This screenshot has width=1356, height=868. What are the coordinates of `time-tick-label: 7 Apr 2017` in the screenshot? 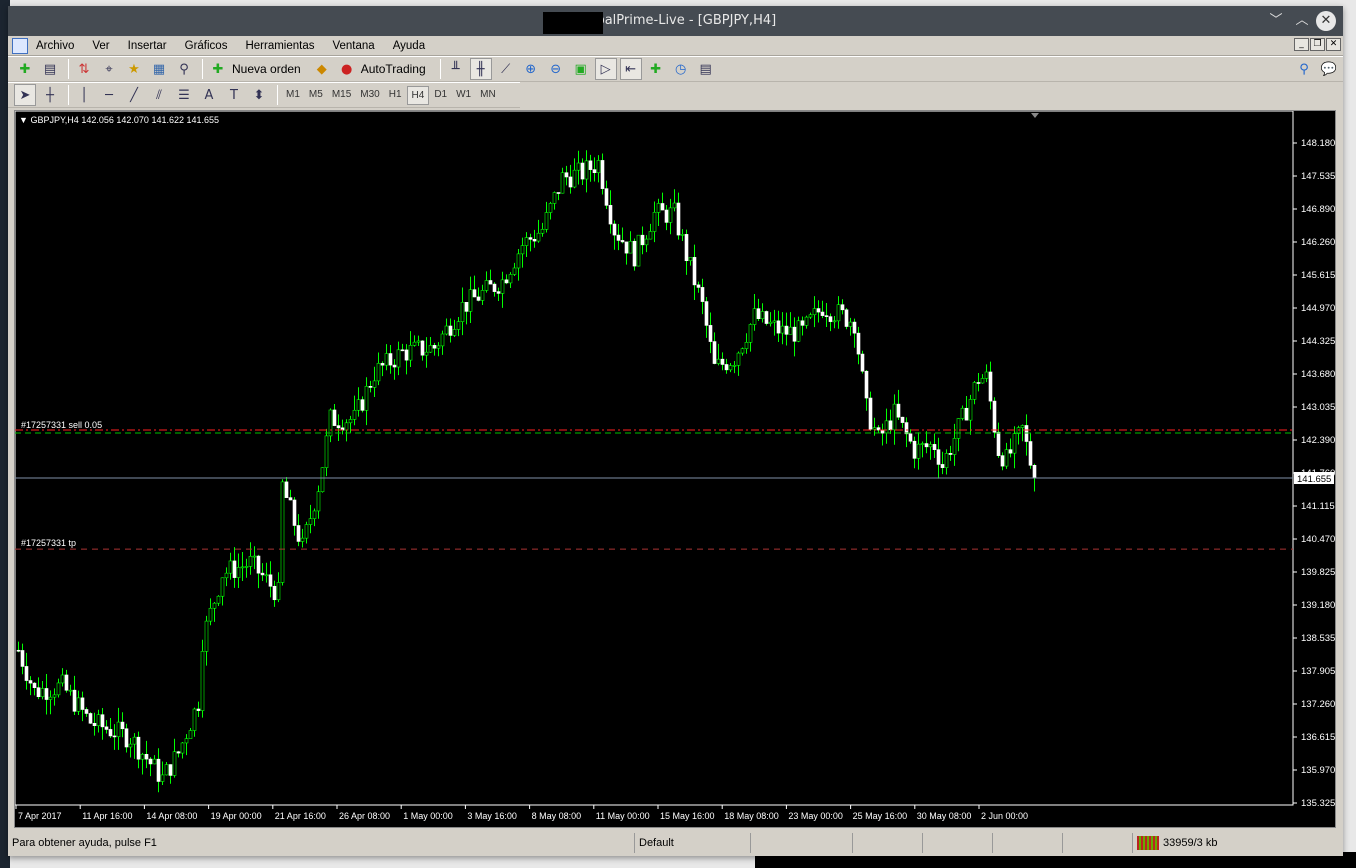 It's located at (40, 816).